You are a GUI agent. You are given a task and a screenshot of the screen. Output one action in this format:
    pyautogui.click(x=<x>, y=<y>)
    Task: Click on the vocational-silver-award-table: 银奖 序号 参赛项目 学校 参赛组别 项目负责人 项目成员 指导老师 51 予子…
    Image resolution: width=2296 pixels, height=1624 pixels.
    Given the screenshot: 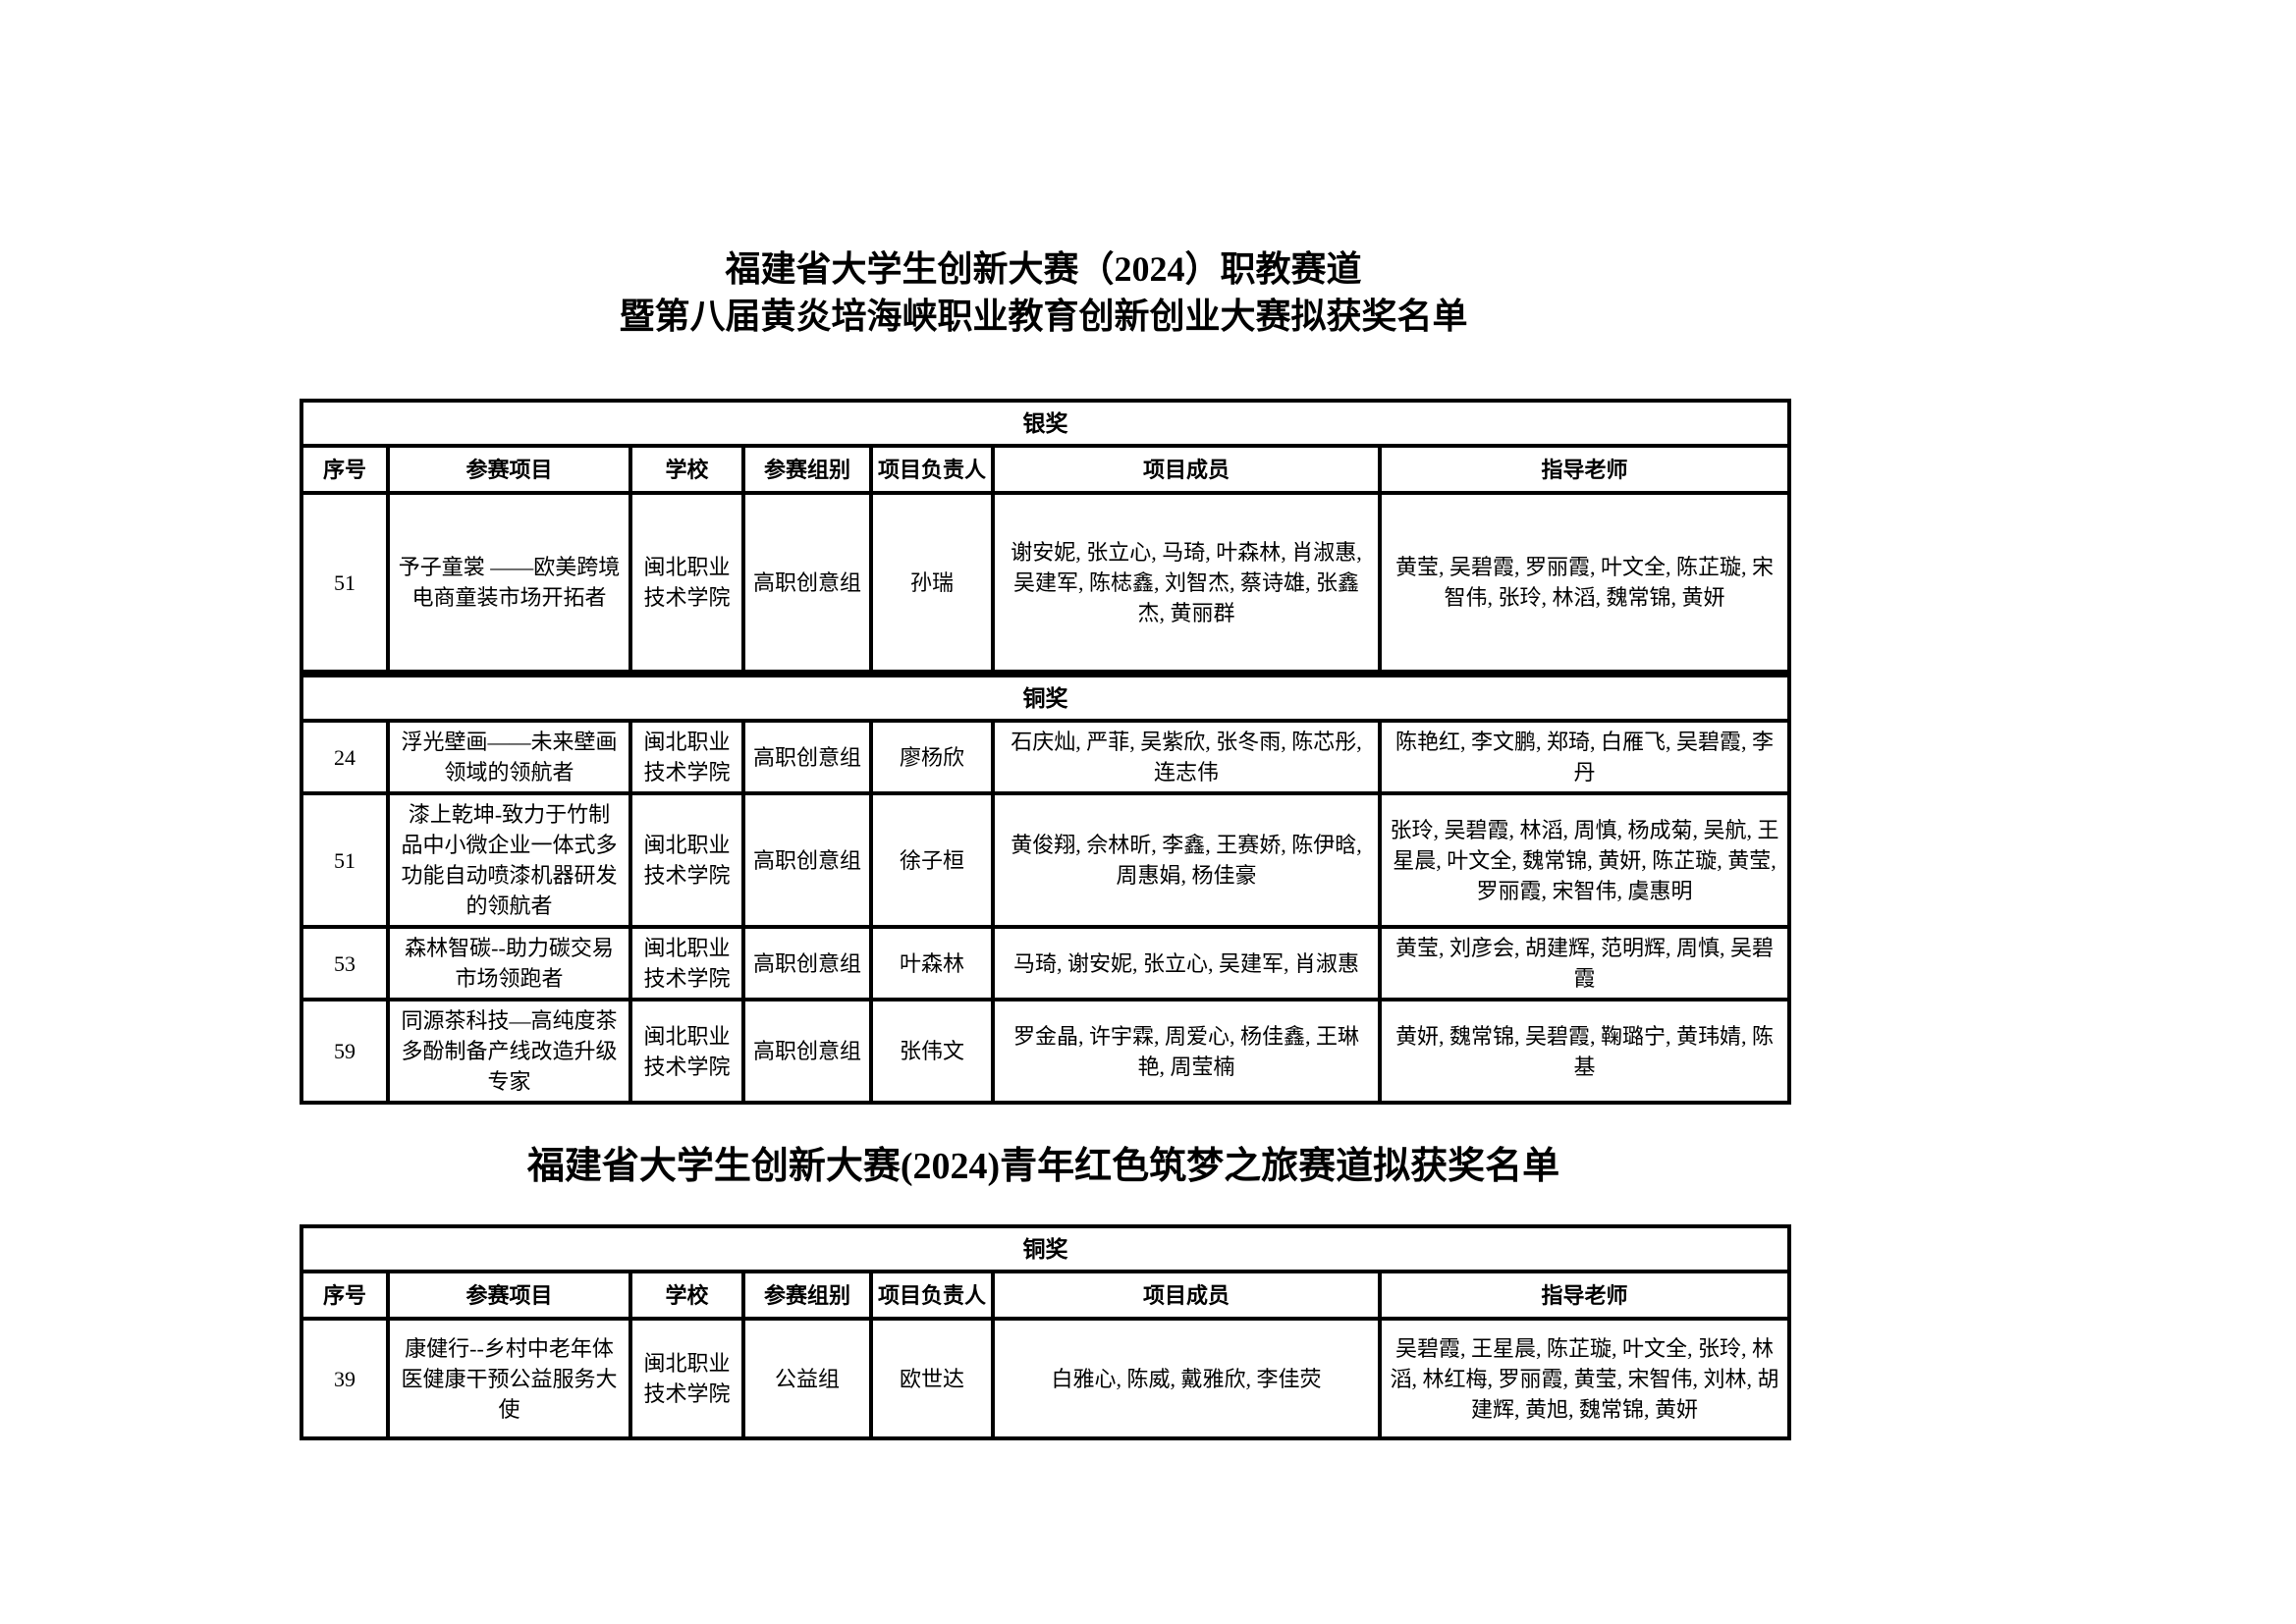 What is the action you would take?
    pyautogui.click(x=1045, y=536)
    